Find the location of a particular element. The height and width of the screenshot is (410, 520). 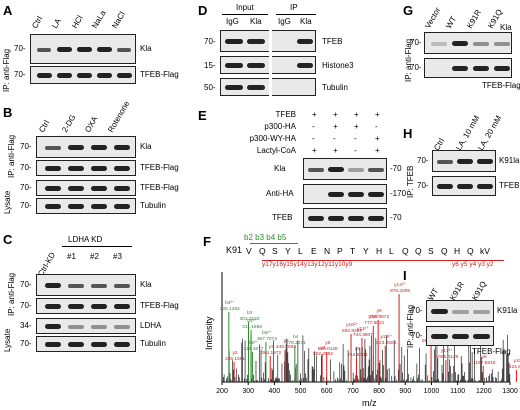

peak-ion-label: y8 is located at coordinates (484, 357).